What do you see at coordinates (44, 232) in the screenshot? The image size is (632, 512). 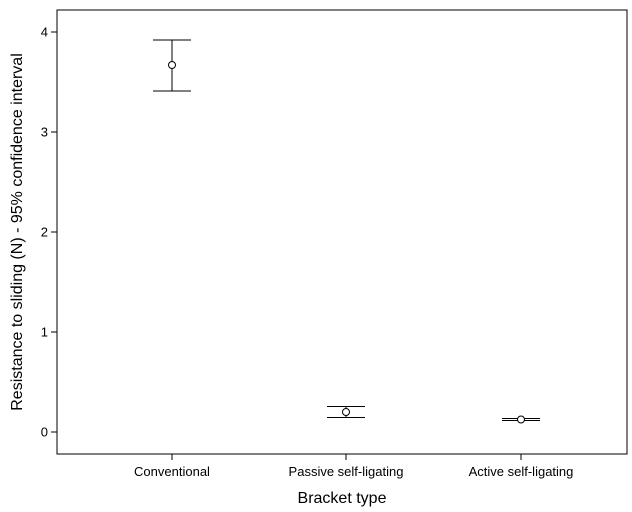 I see `y-tick-label: 2` at bounding box center [44, 232].